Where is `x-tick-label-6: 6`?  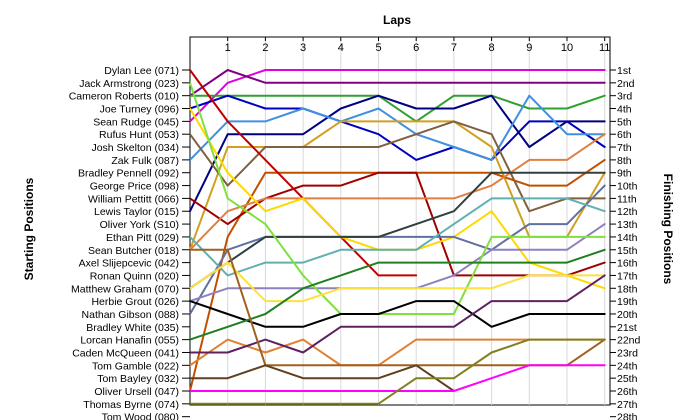
x-tick-label-6: 6 is located at coordinates (416, 48).